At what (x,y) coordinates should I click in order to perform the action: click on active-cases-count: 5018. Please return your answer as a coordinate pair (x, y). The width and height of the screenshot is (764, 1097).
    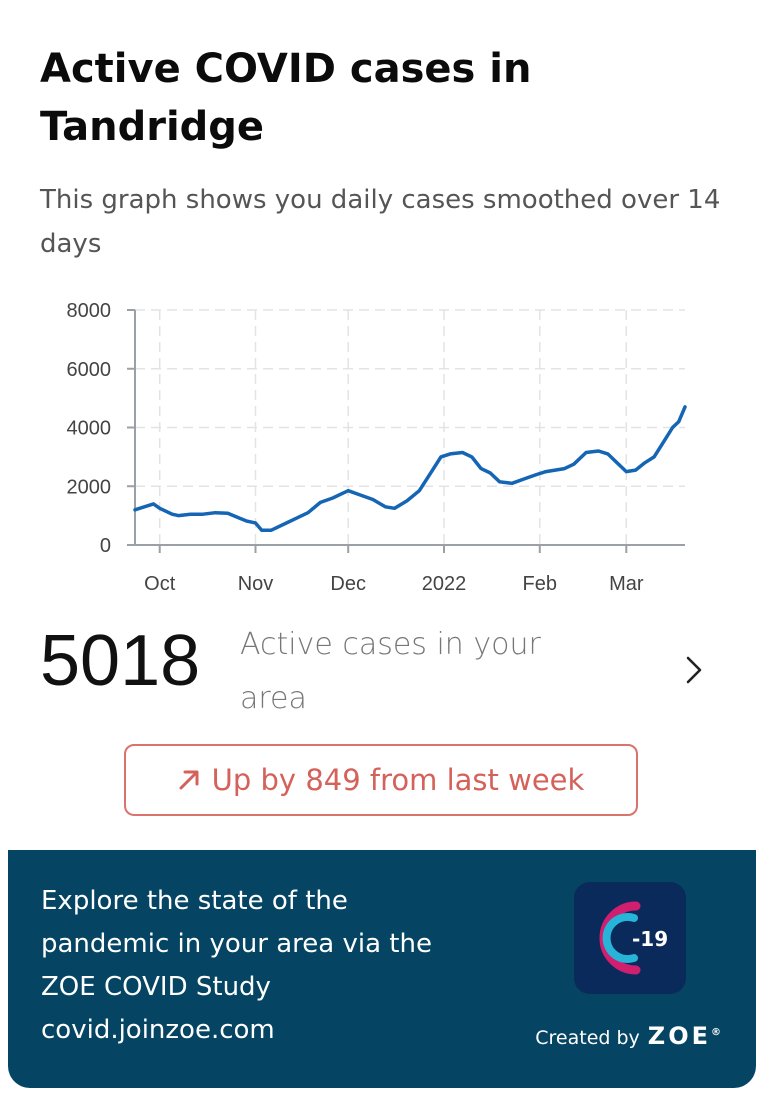
    Looking at the image, I should click on (120, 661).